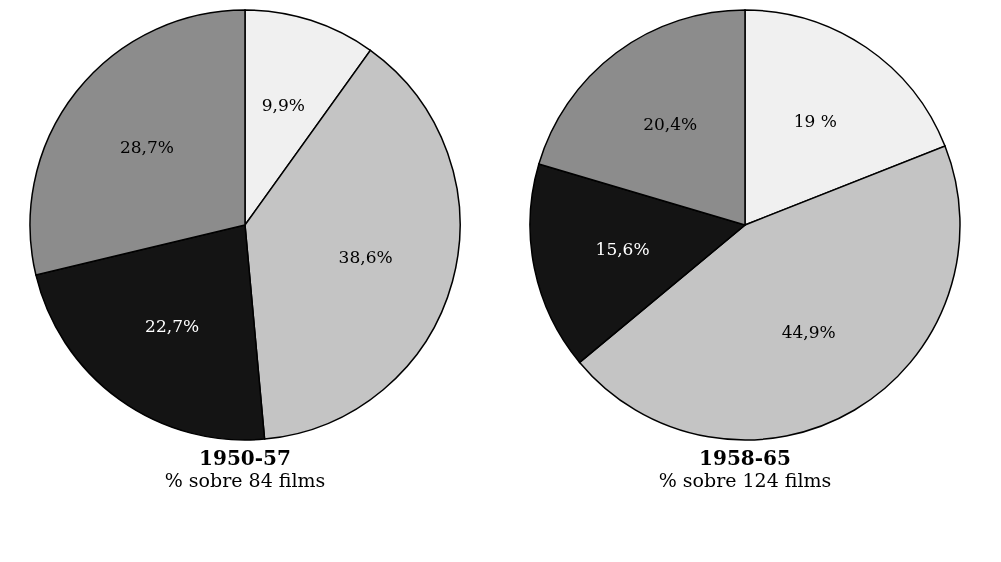  Describe the element at coordinates (745, 458) in the screenshot. I see `text: 1958-65` at that location.